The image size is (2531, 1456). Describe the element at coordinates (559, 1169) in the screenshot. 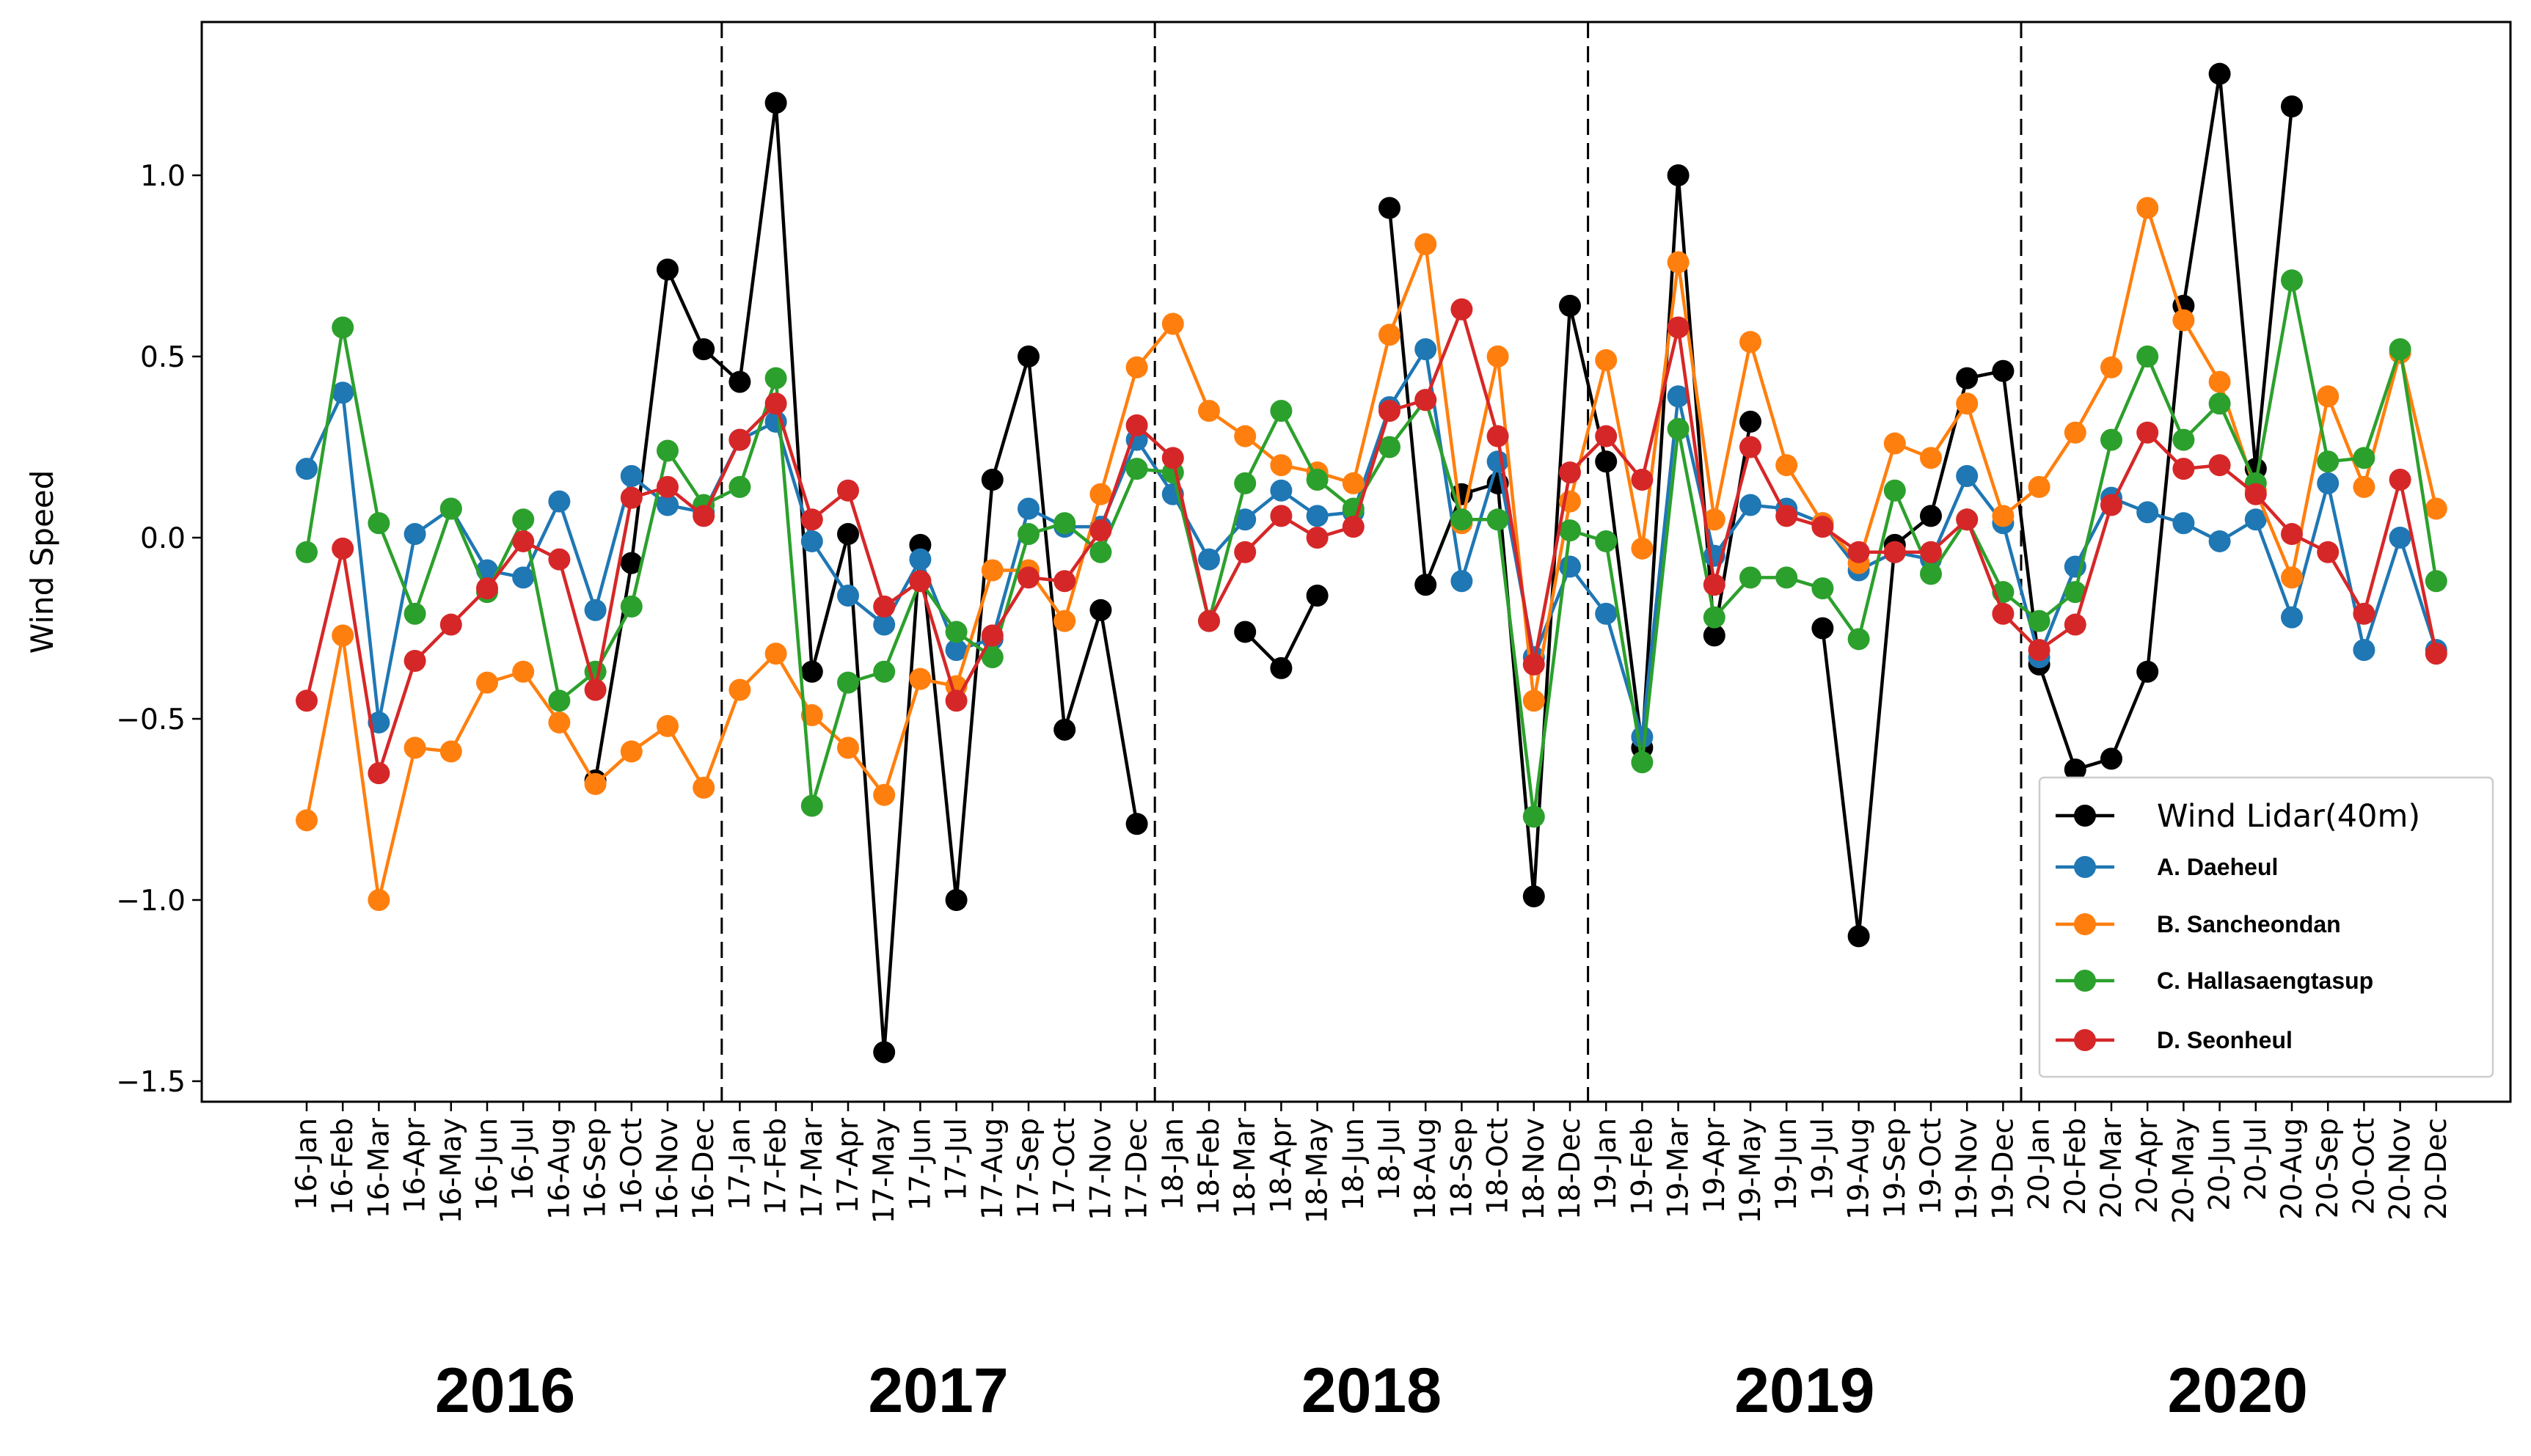

I see `x-tick-label: 16-Aug` at that location.